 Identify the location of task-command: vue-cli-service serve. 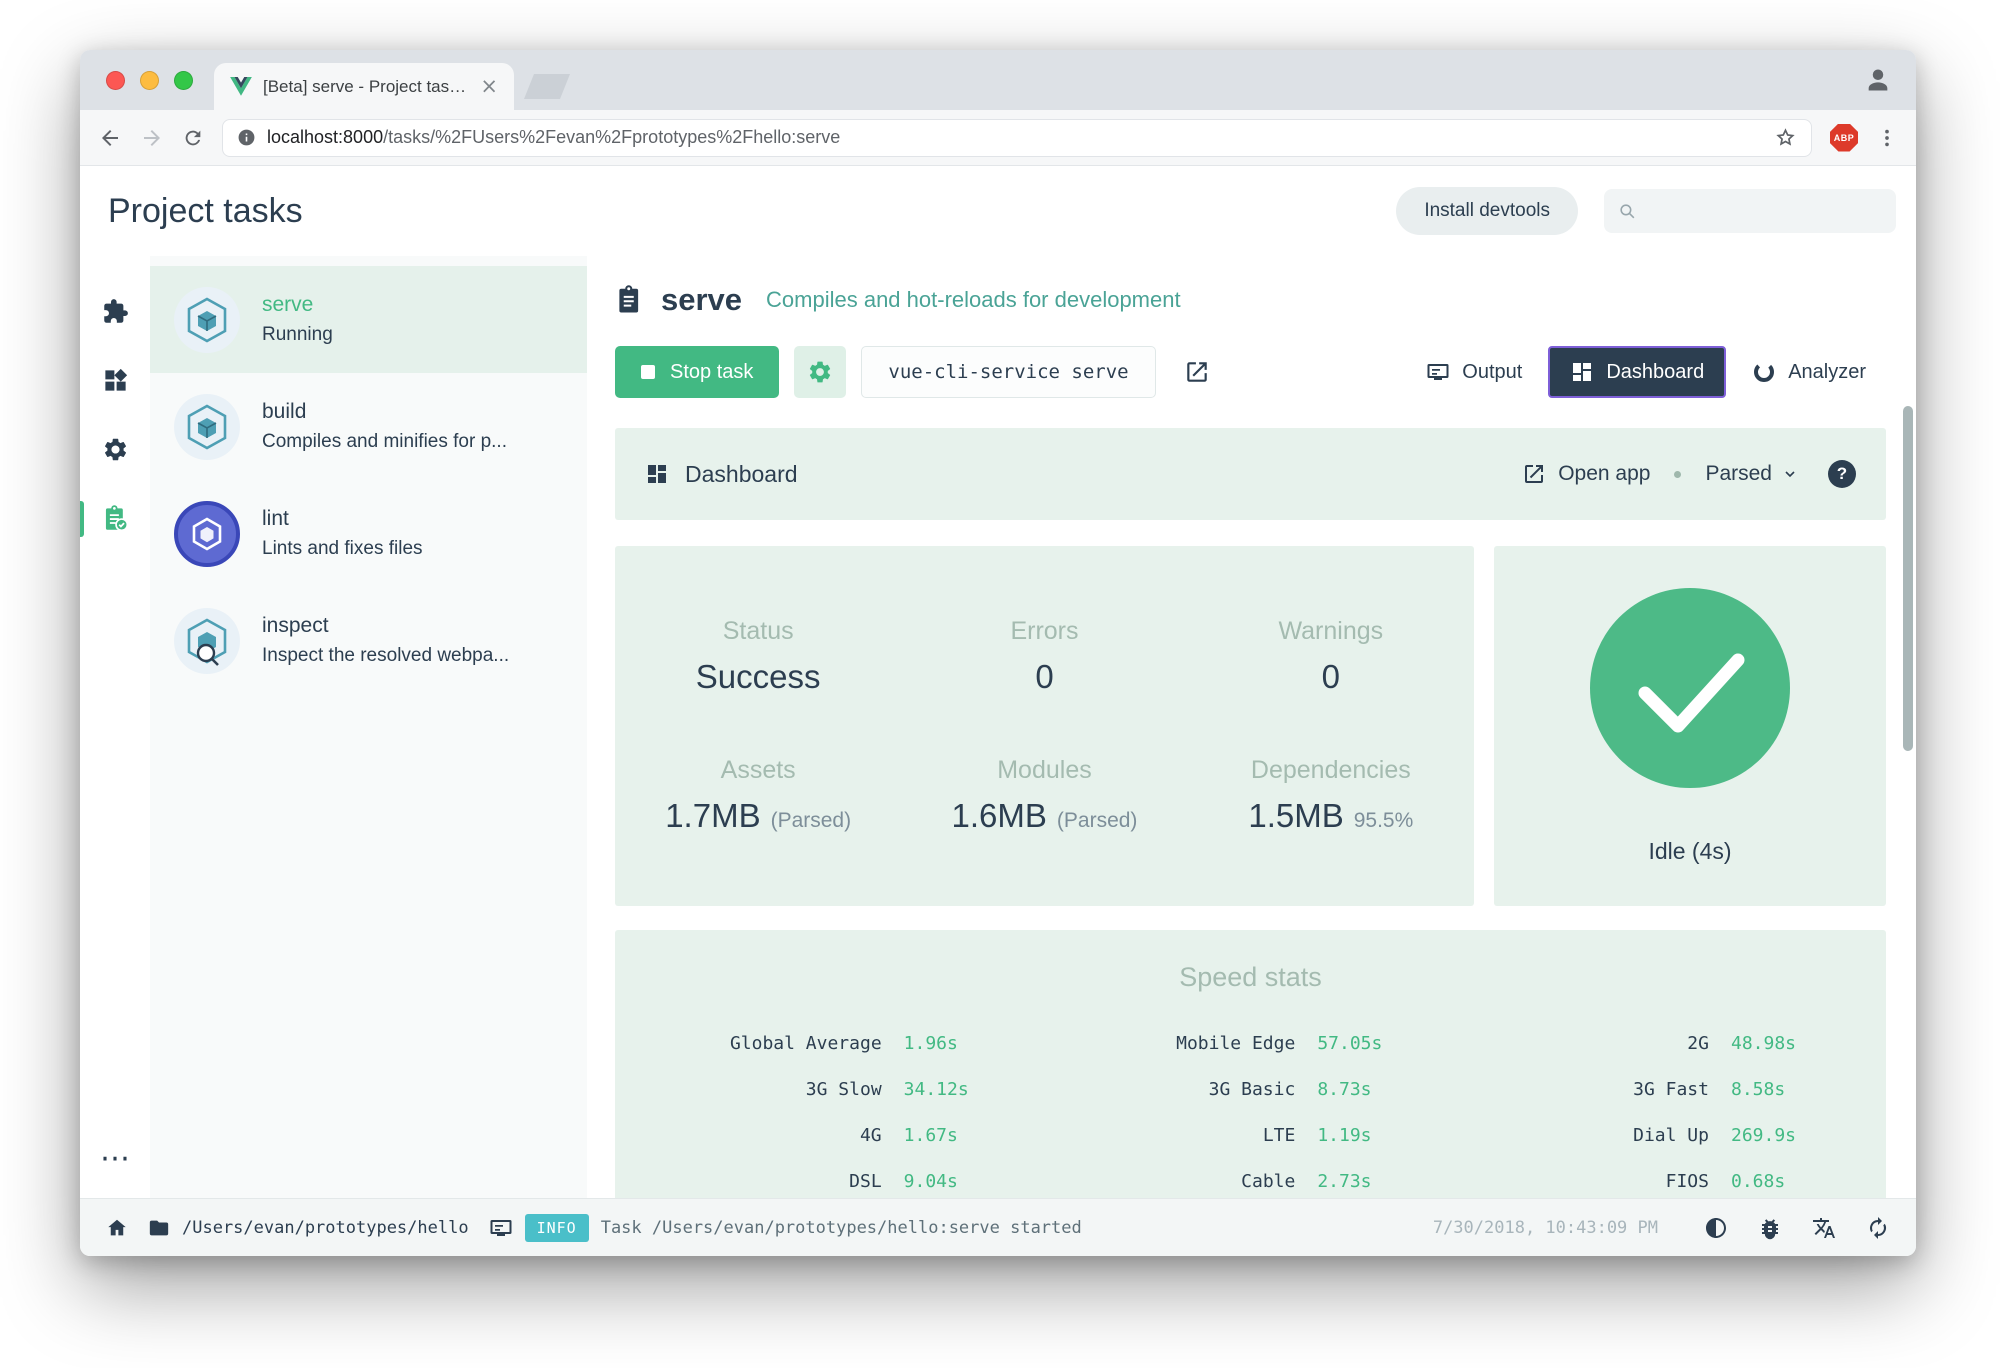
(1008, 372).